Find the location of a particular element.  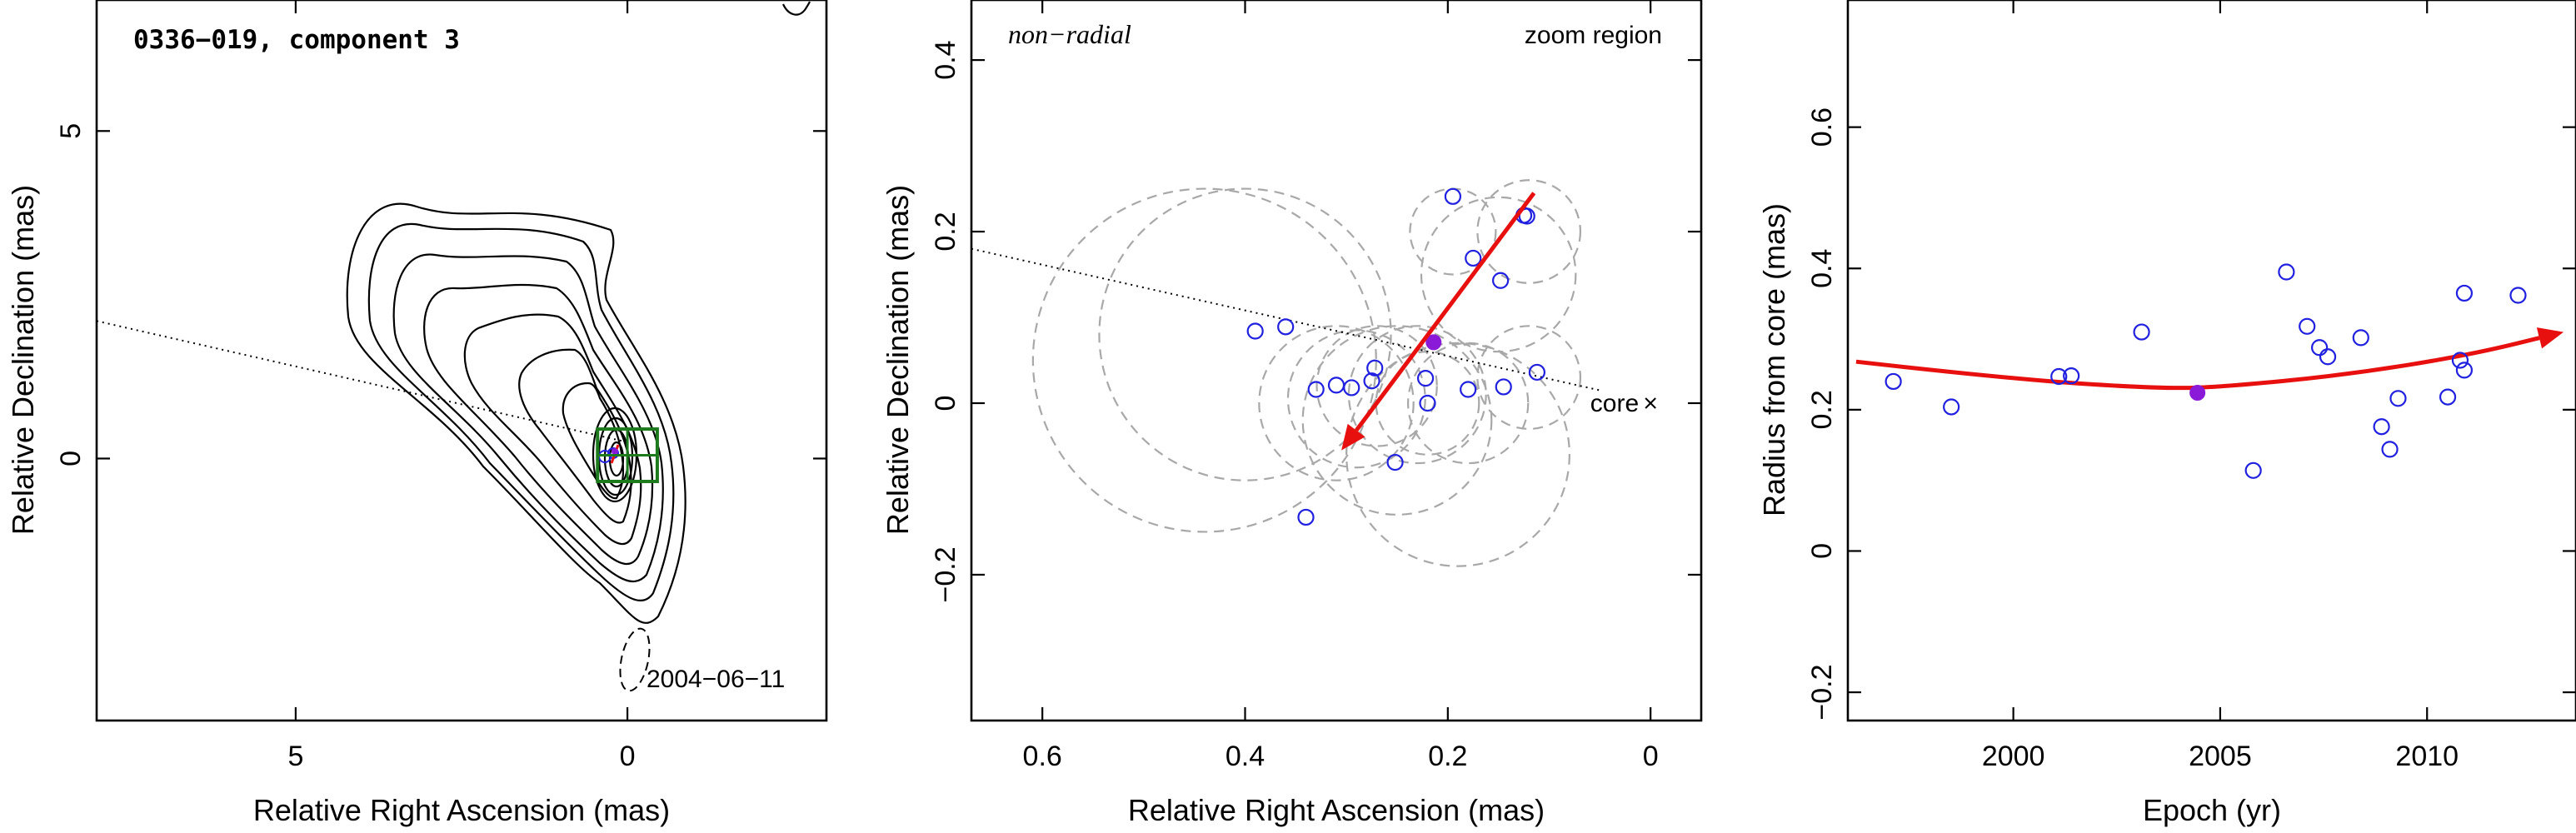

panel-3-x-axis-label: Epoch (yr) is located at coordinates (2212, 810).